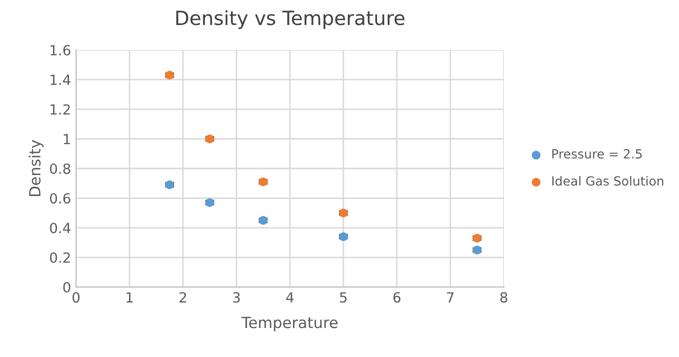  I want to click on x-tick-label: 7, so click(450, 297).